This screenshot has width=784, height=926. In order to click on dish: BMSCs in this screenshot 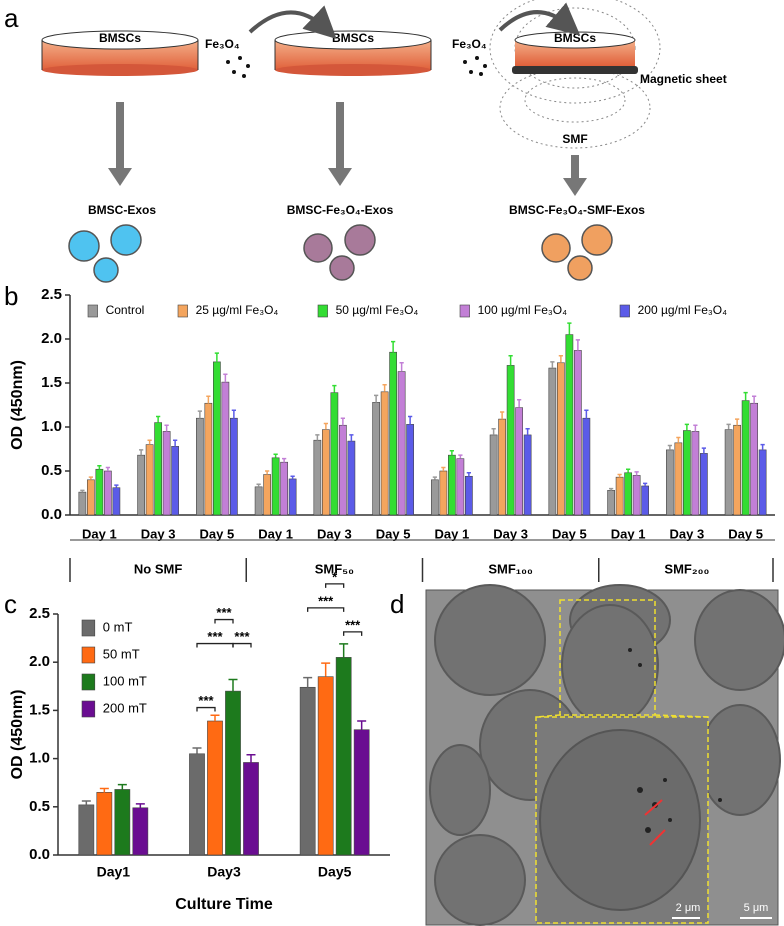, I will do `click(575, 52)`.